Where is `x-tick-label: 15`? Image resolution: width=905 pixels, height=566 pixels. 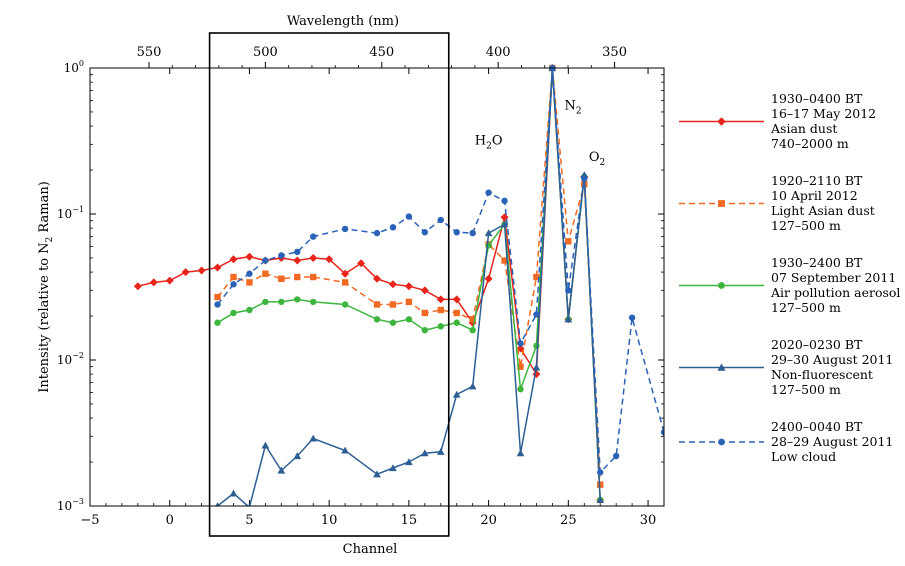 x-tick-label: 15 is located at coordinates (409, 520).